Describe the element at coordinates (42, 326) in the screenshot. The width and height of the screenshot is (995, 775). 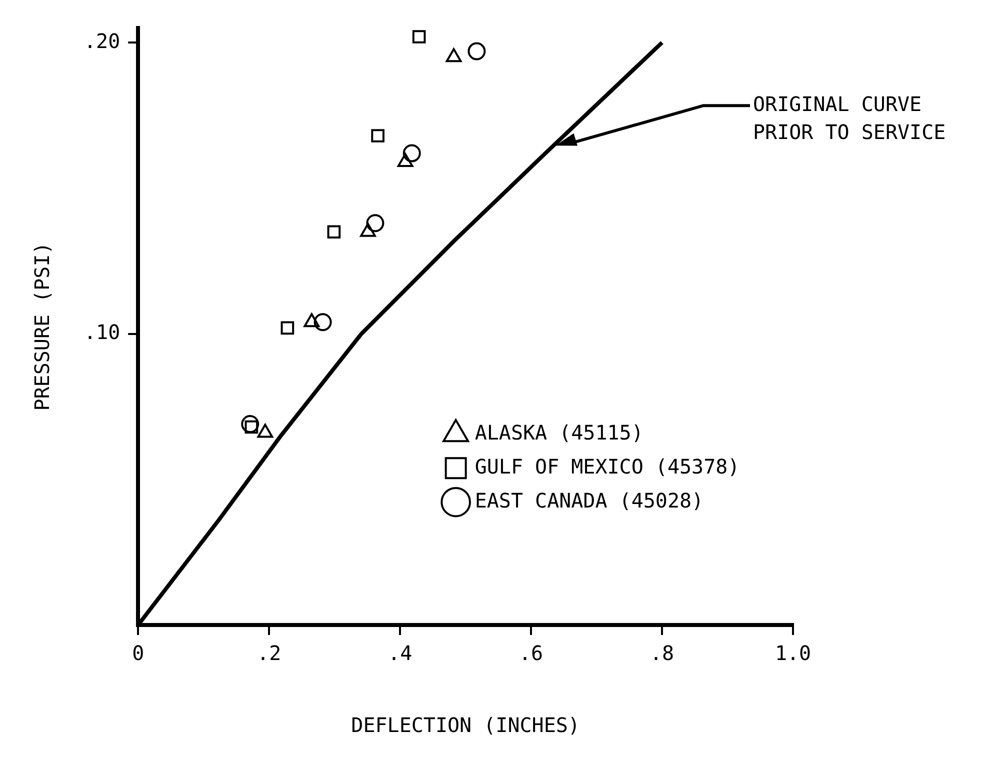
I see `y-axis-title: PRESSURE (PSI)` at that location.